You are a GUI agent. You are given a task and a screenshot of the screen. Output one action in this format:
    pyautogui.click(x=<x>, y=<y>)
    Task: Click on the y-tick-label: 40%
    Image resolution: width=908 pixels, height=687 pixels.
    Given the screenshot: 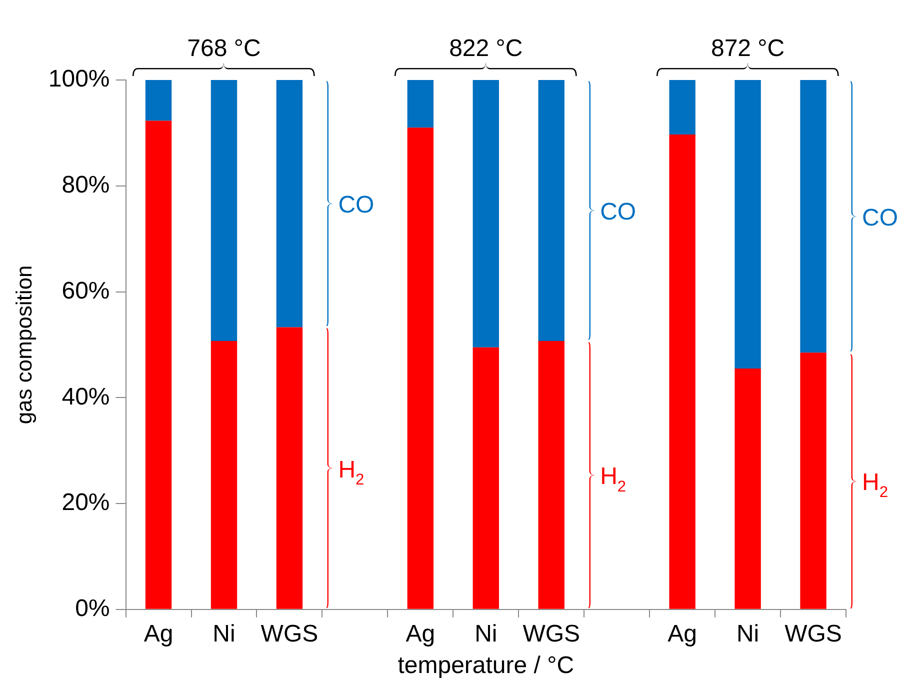 What is the action you would take?
    pyautogui.click(x=86, y=396)
    